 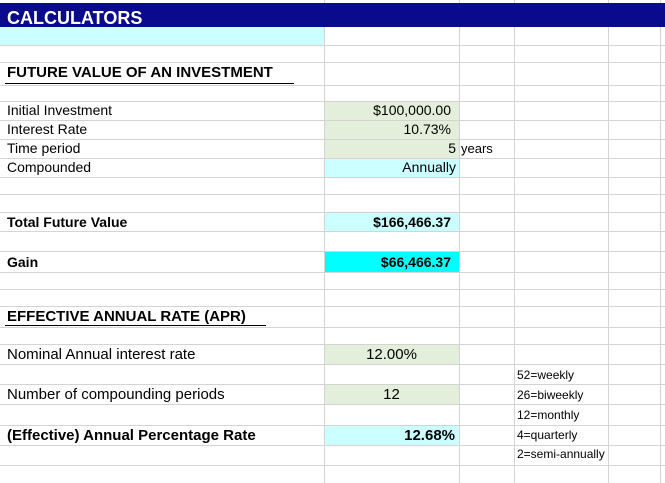 What do you see at coordinates (547, 435) in the screenshot?
I see `note-quarterly: 4=quarterly` at bounding box center [547, 435].